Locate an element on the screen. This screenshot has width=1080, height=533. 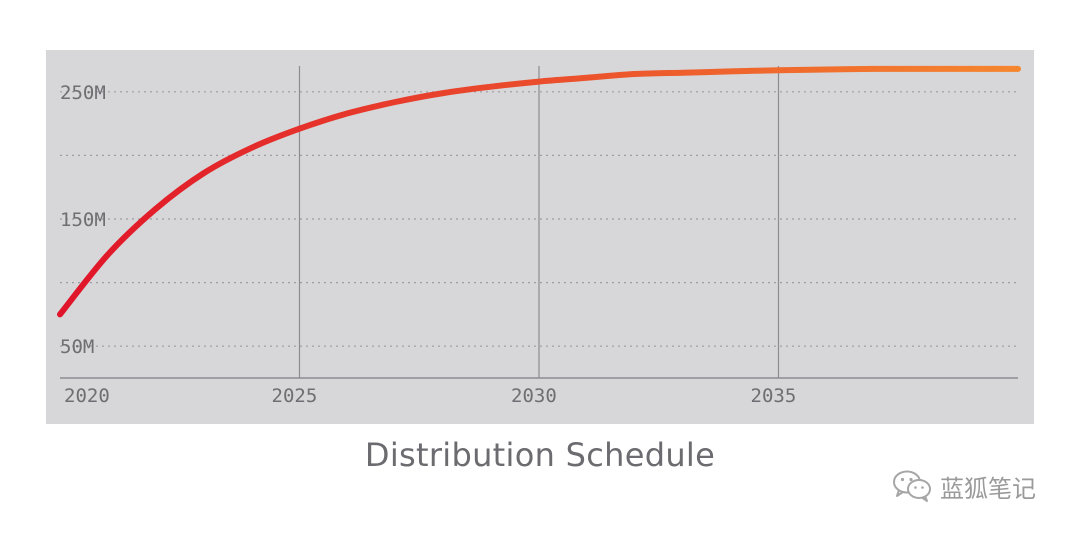
y-tick-label: 150M is located at coordinates (83, 220).